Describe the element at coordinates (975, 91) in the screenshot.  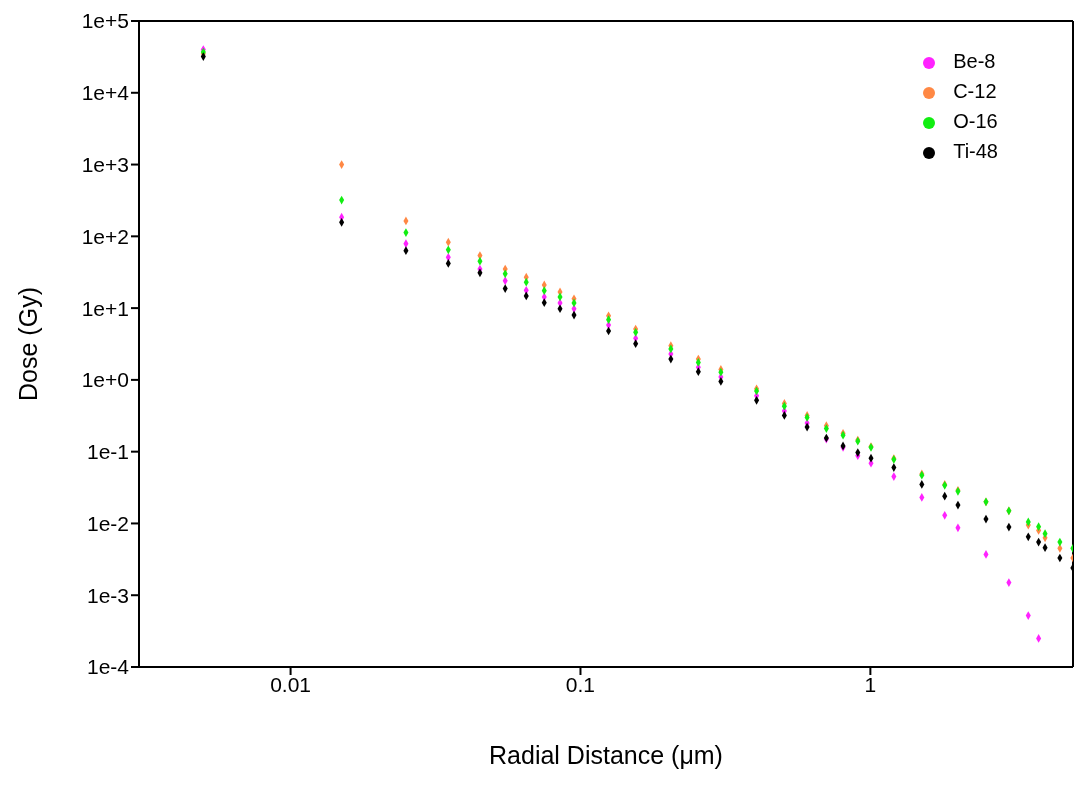
I see `legend-label: C-12` at that location.